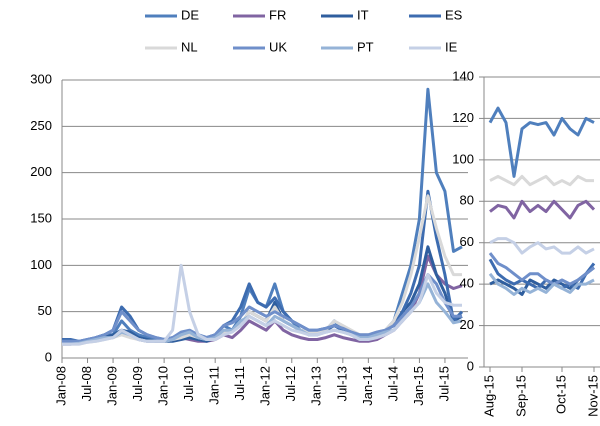 The width and height of the screenshot is (600, 426). What do you see at coordinates (290, 383) in the screenshot?
I see `x-tick-label: Jul-12` at bounding box center [290, 383].